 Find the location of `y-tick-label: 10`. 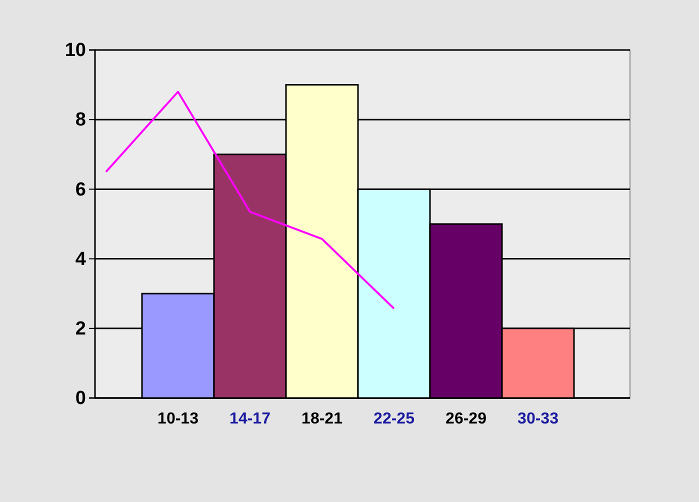

y-tick-label: 10 is located at coordinates (75, 51).